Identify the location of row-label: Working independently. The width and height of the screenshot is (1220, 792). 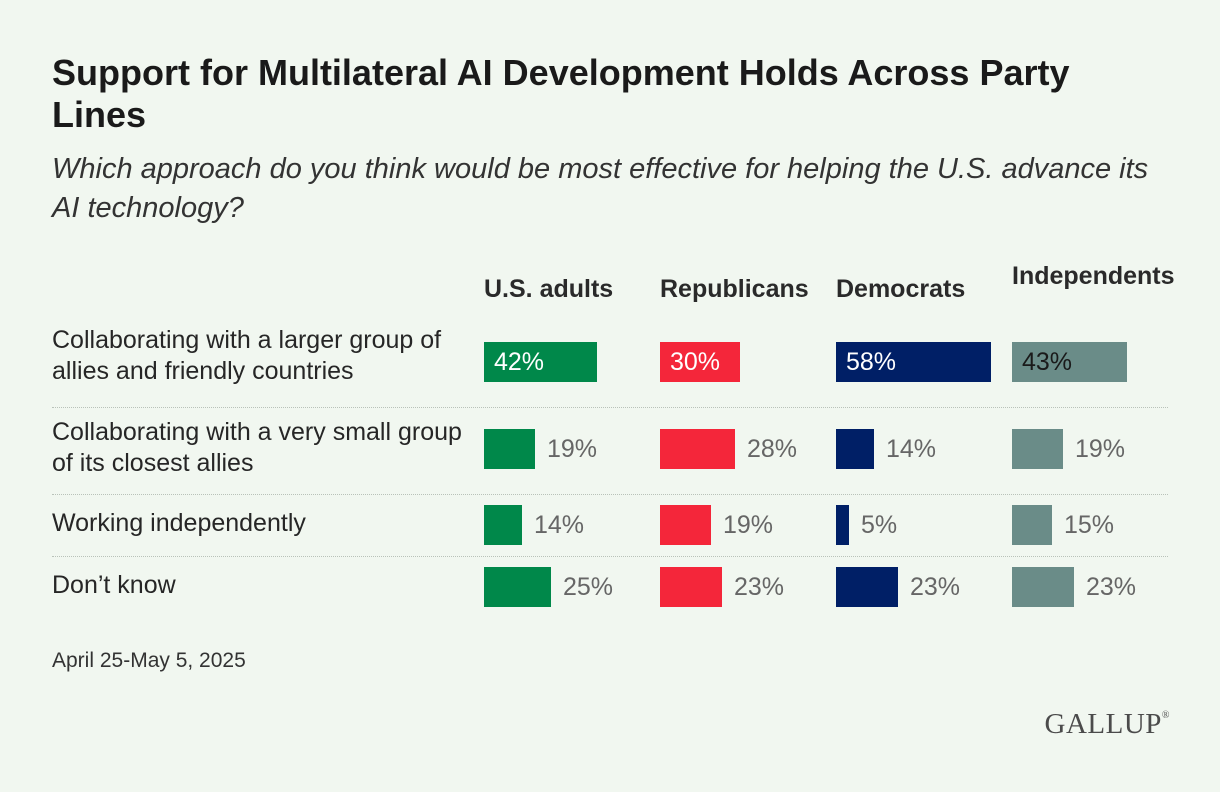
(179, 523).